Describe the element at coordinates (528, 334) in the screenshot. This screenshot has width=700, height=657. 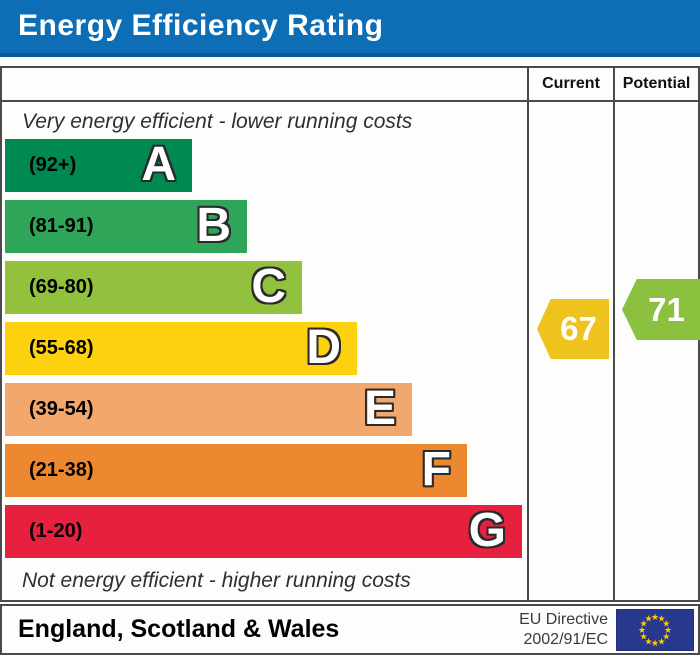
I see `column-divider-current` at that location.